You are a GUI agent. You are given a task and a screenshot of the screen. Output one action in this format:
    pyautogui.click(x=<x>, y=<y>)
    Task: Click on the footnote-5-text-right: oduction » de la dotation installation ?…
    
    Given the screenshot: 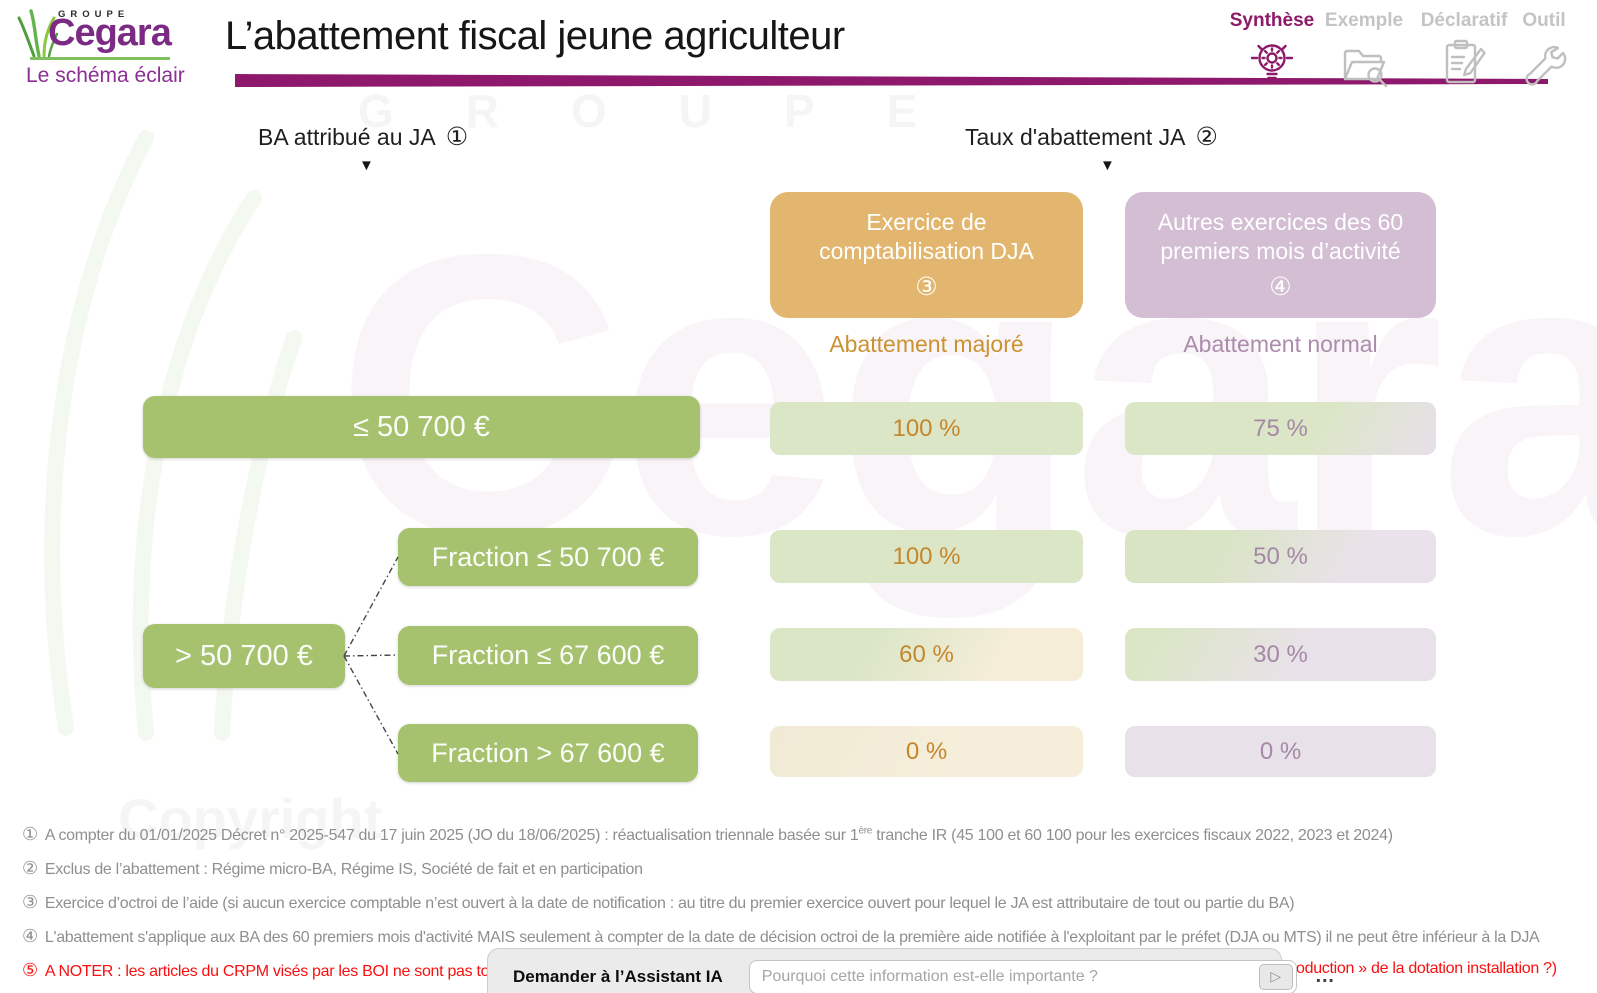 What is the action you would take?
    pyautogui.click(x=1426, y=968)
    